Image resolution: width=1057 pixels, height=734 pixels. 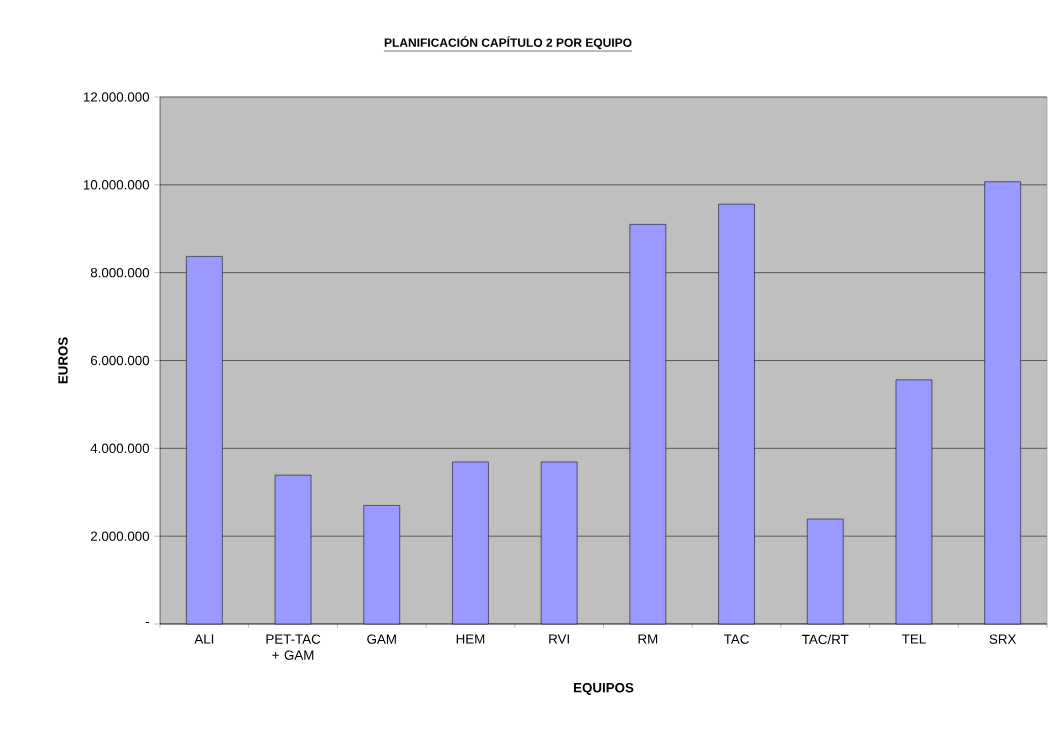 What do you see at coordinates (1003, 639) in the screenshot?
I see `x-tick-label: SRX` at bounding box center [1003, 639].